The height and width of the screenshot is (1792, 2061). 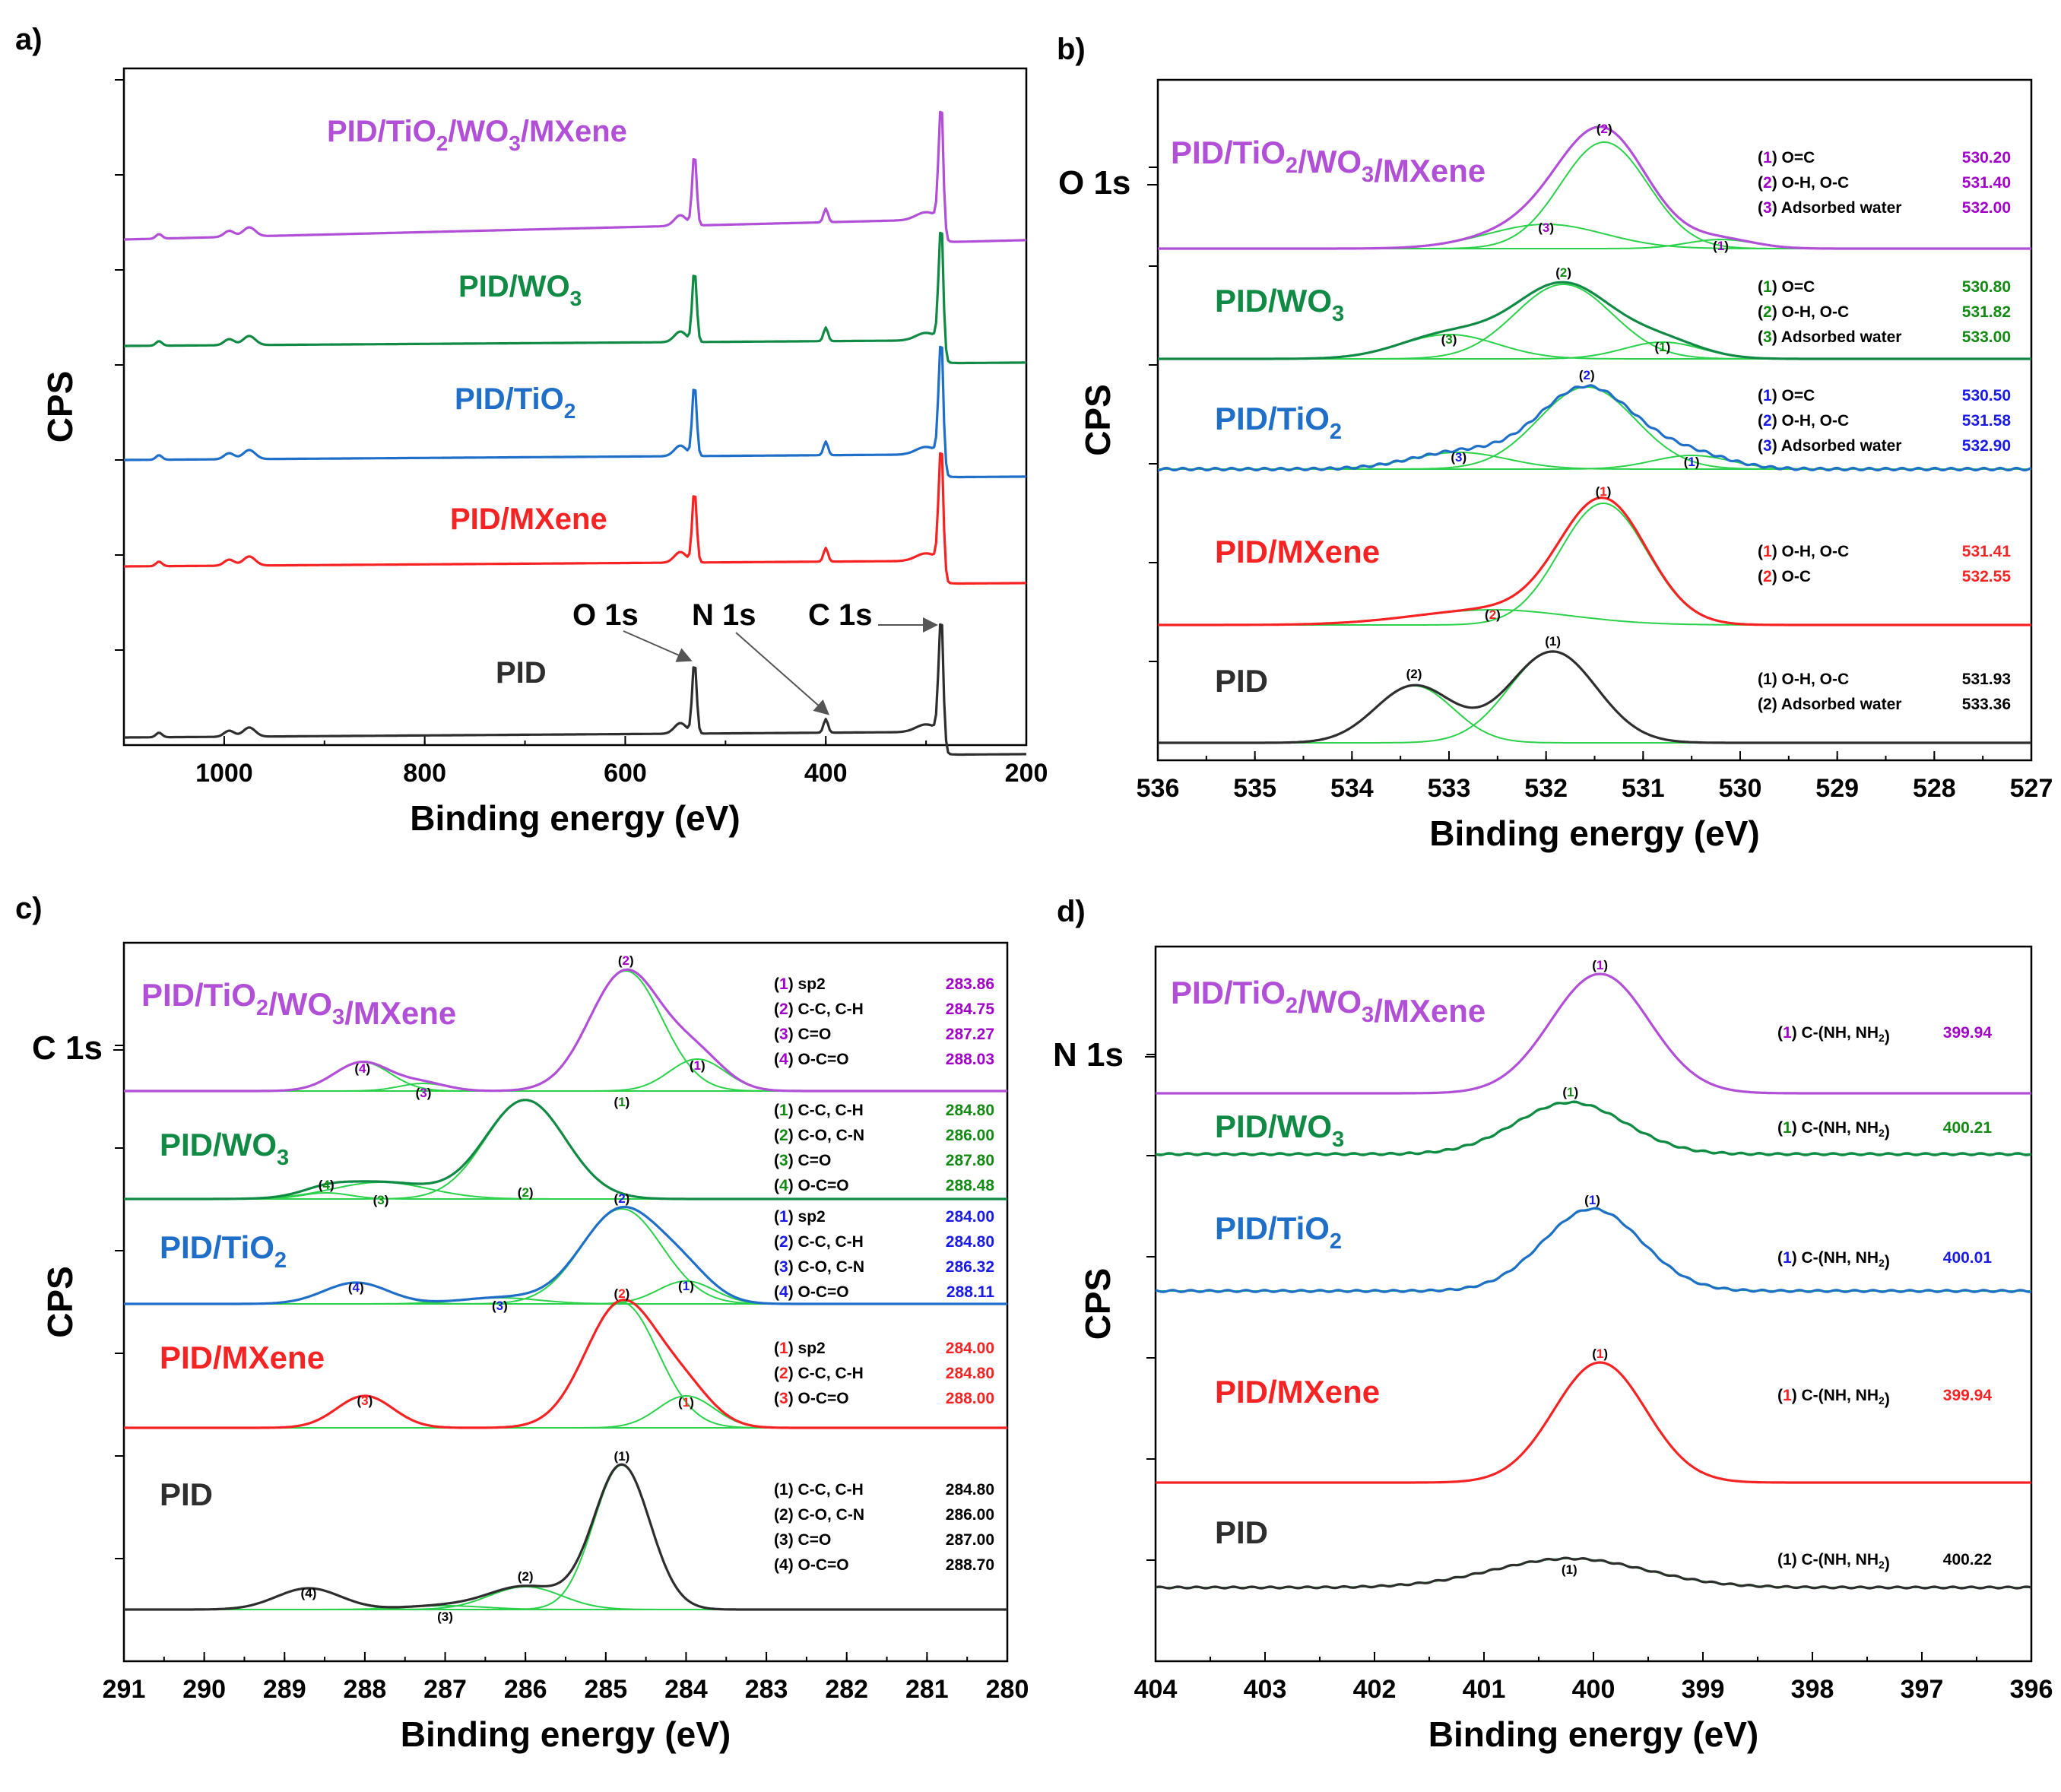 I want to click on panel-label: a), so click(x=29, y=39).